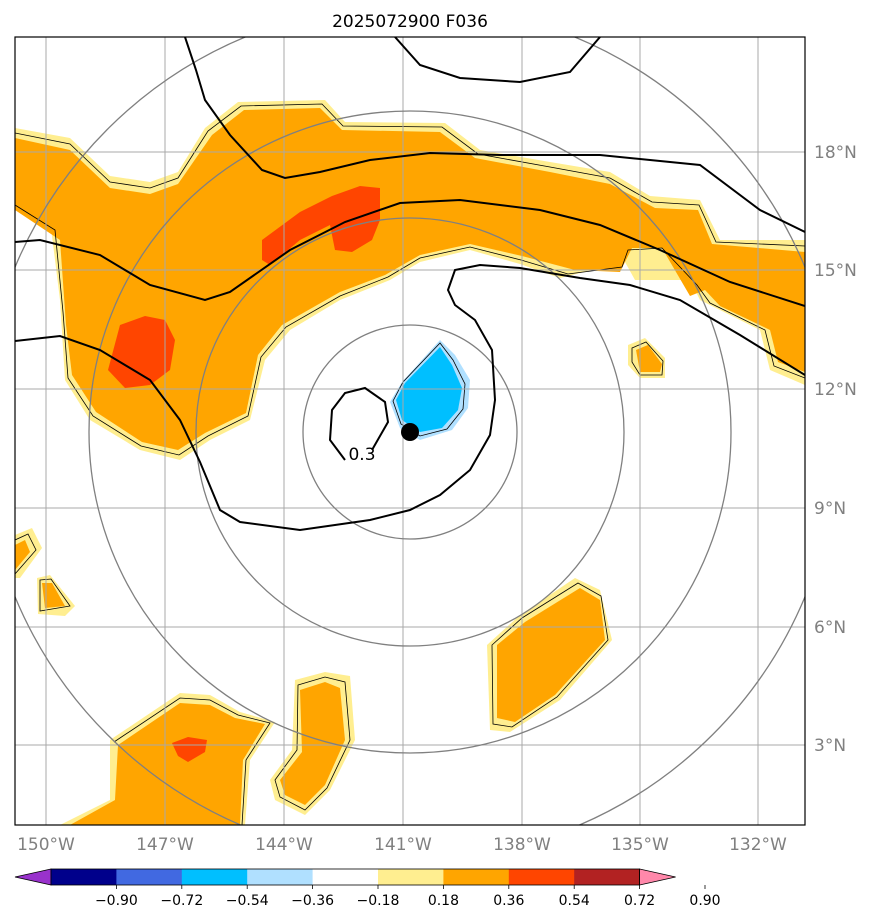 Image resolution: width=876 pixels, height=924 pixels. Describe the element at coordinates (657, 877) in the screenshot. I see `colorbar-extend-max` at that location.